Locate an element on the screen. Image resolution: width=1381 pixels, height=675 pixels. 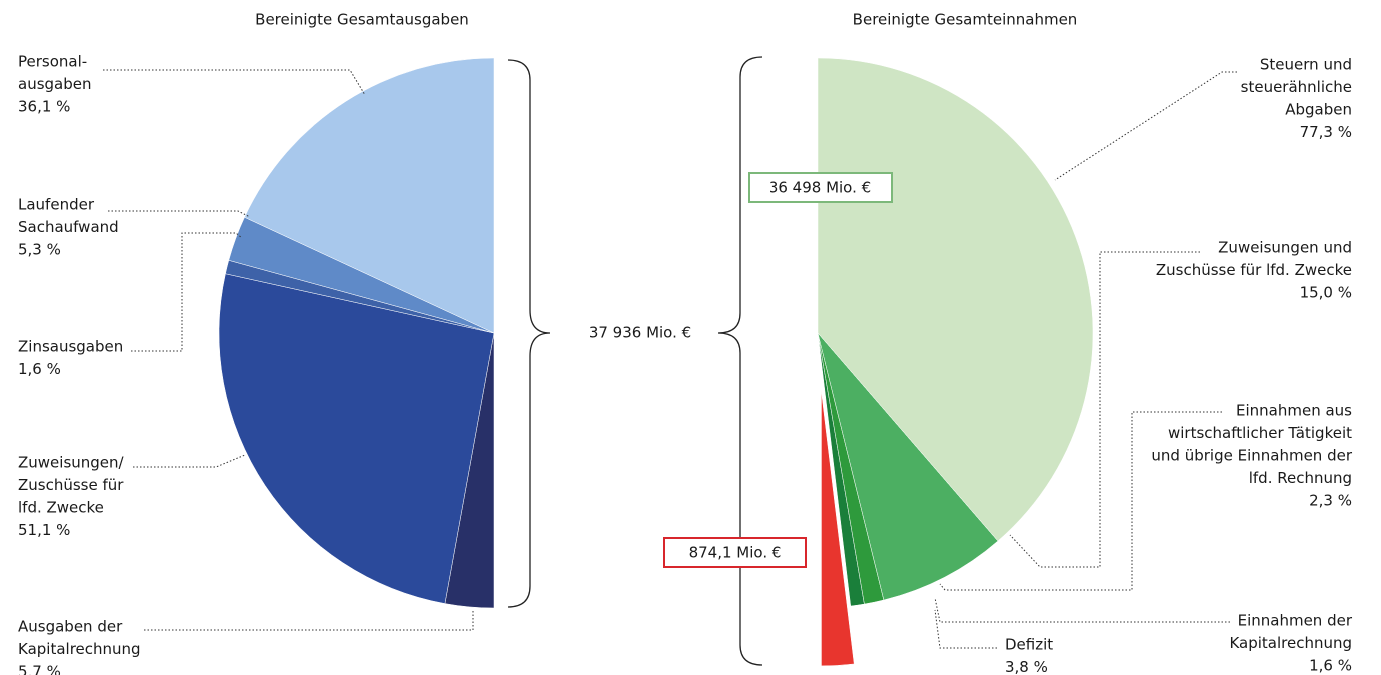
slice-label: Defizit is located at coordinates (1029, 645).